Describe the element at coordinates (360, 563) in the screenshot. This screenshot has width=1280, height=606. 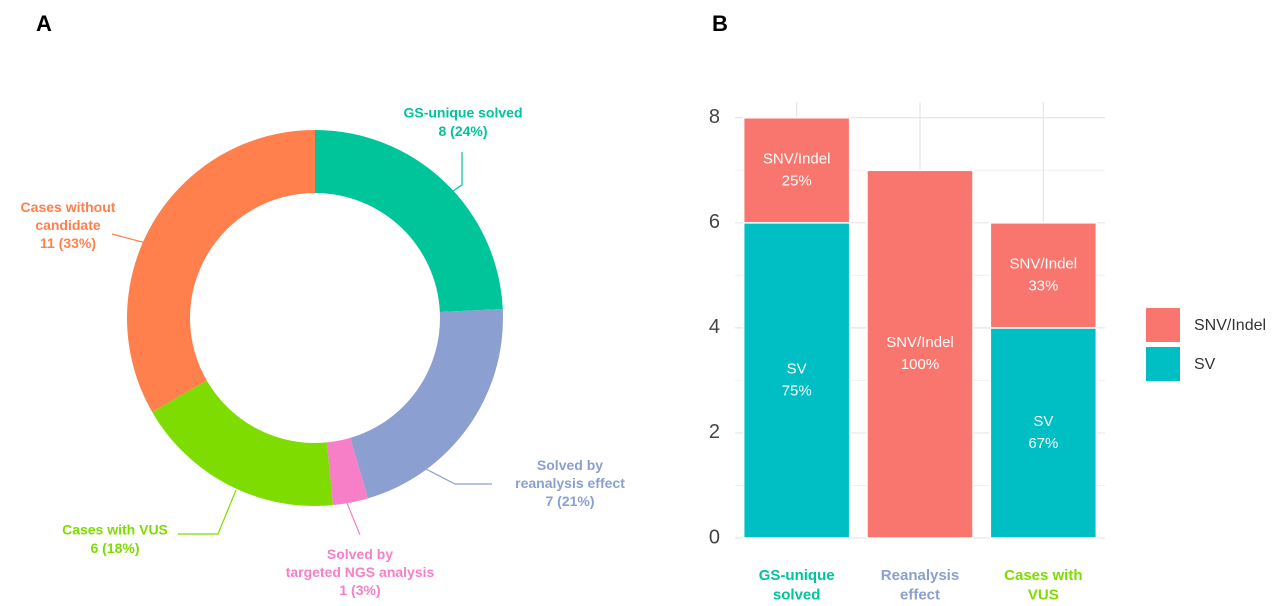
I see `segment-label: Solved by targeted NGS analysis` at that location.